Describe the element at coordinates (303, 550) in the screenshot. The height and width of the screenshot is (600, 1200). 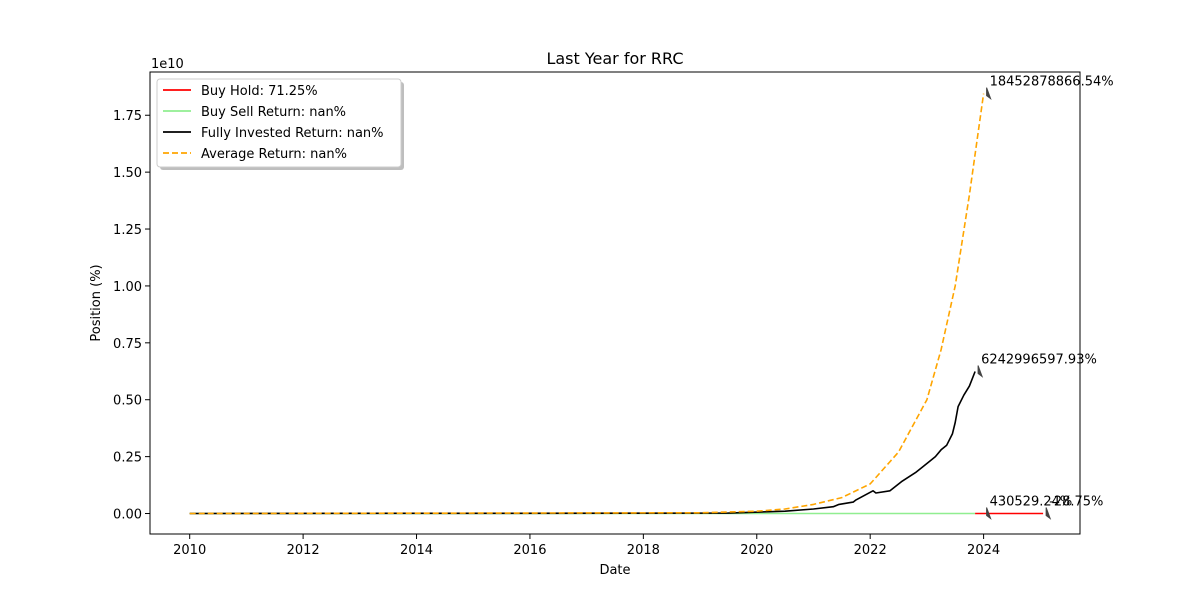
I see `x-tick-label: 2012` at that location.